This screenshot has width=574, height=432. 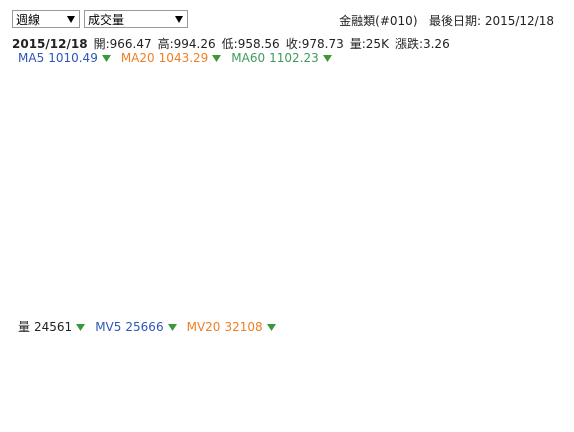 I want to click on quote-field-label: 高:, so click(x=165, y=44).